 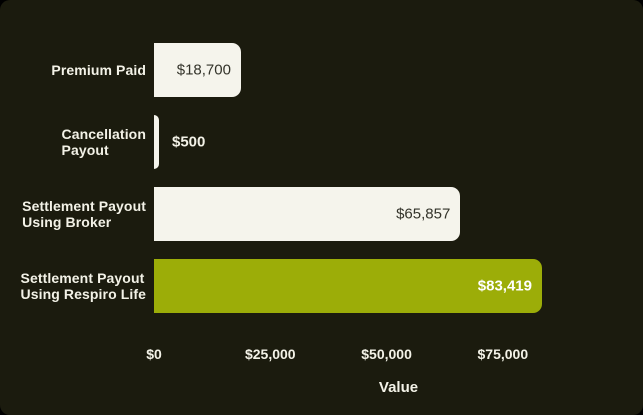 I want to click on value-label: $500, so click(x=189, y=142).